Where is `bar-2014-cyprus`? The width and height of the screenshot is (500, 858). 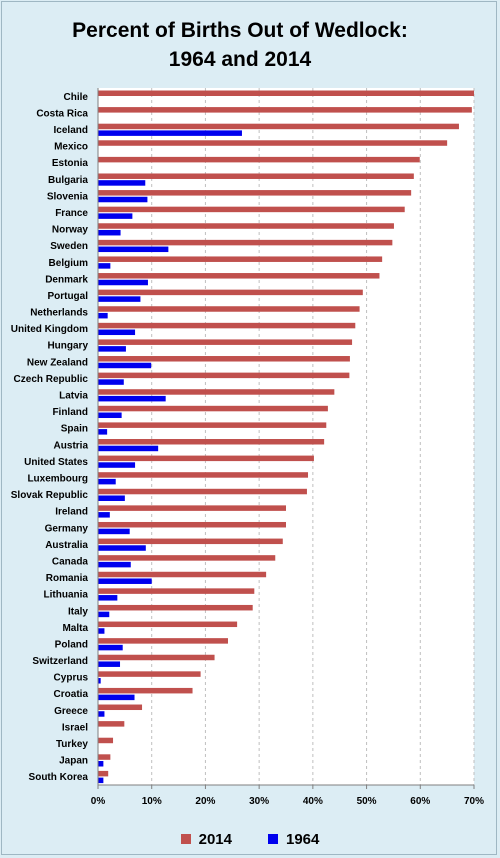 bar-2014-cyprus is located at coordinates (149, 674).